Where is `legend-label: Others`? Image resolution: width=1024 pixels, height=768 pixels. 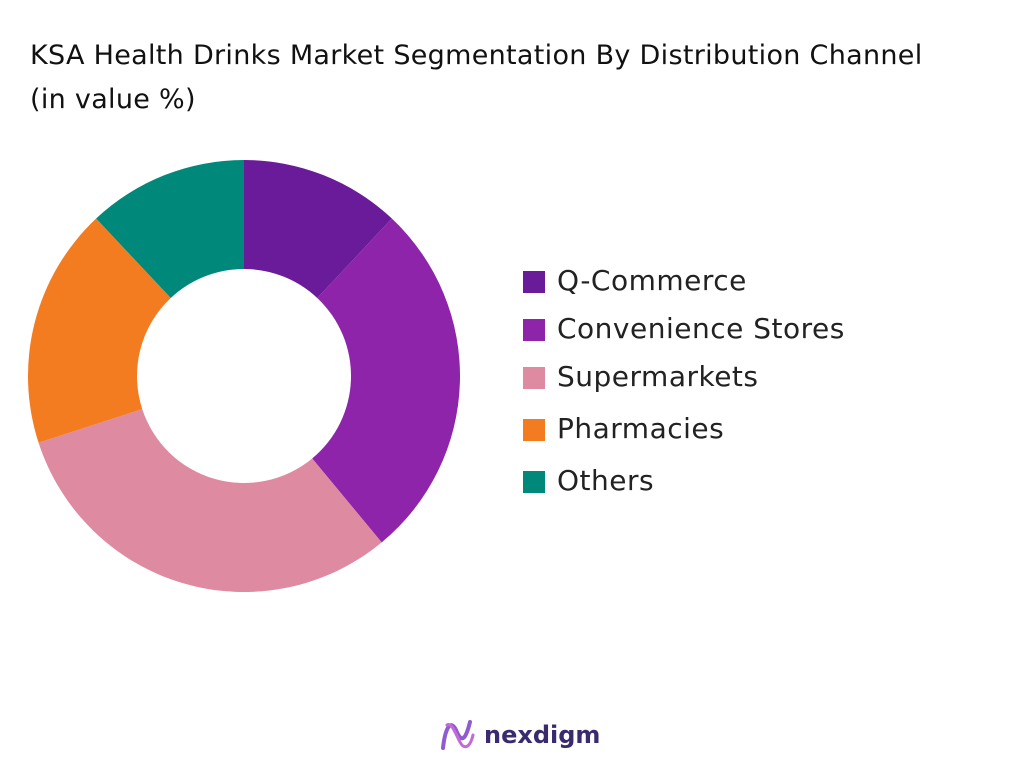
legend-label: Others is located at coordinates (605, 480).